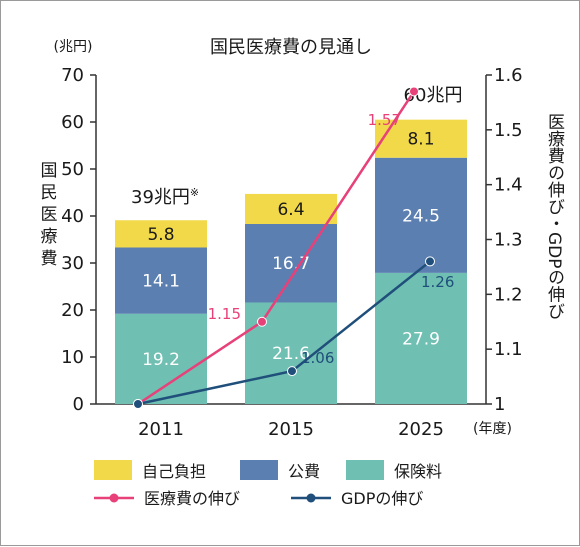 The width and height of the screenshot is (580, 547). What do you see at coordinates (49, 171) in the screenshot?
I see `left-axis-label-char: 国` at bounding box center [49, 171].